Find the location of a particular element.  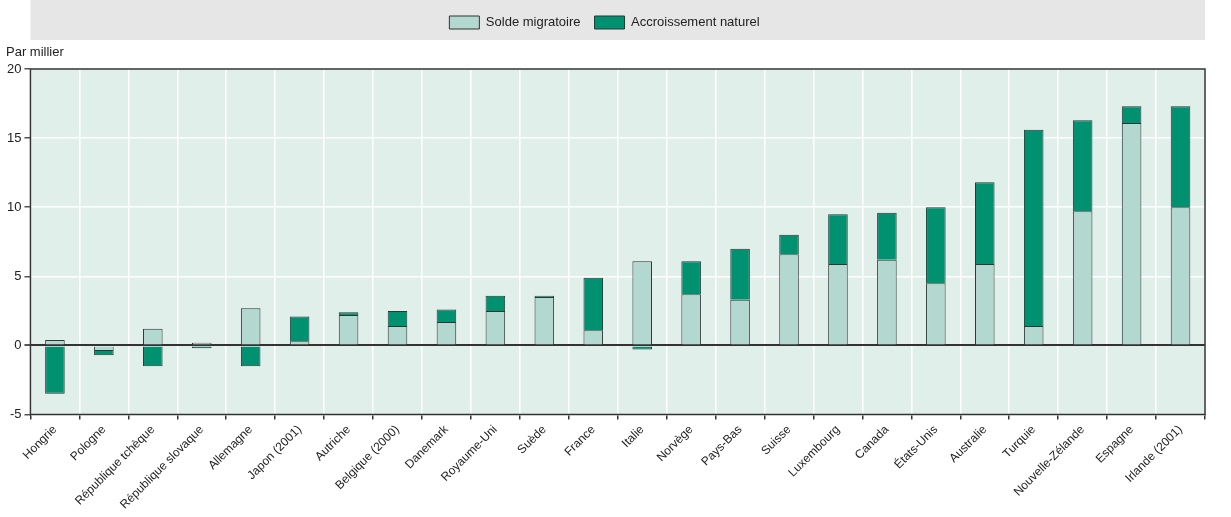

legend-label: Solde migratoire is located at coordinates (533, 22).